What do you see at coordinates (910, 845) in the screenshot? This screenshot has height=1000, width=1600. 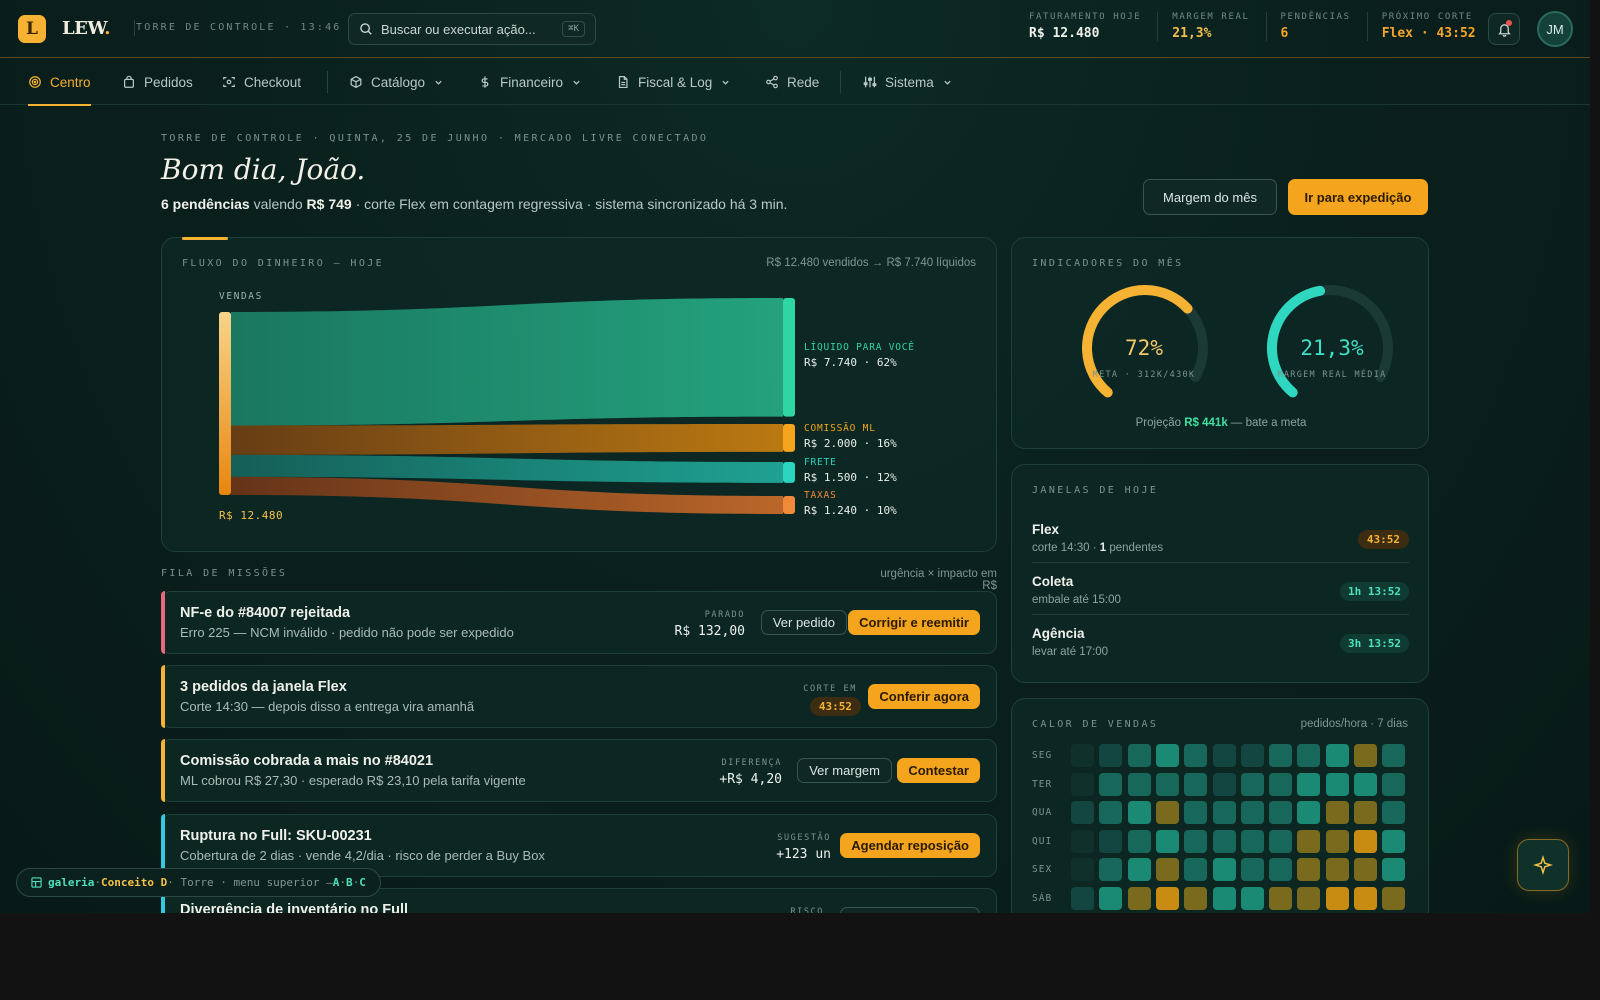 I see `mission-primary-button: Agendar reposição` at bounding box center [910, 845].